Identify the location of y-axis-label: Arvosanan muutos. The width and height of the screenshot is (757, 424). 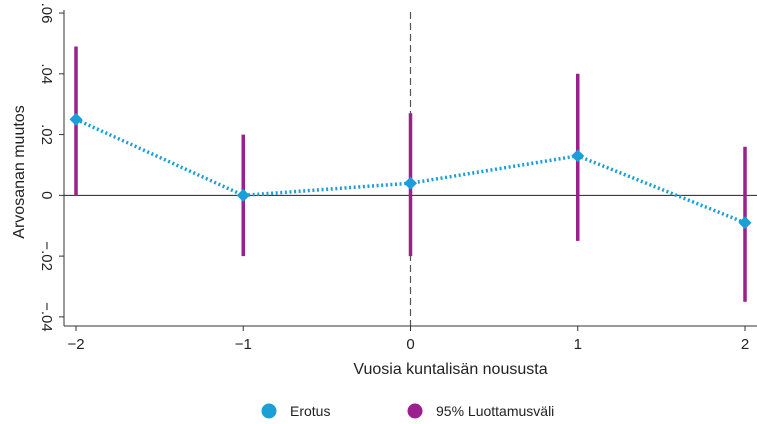
(19, 171).